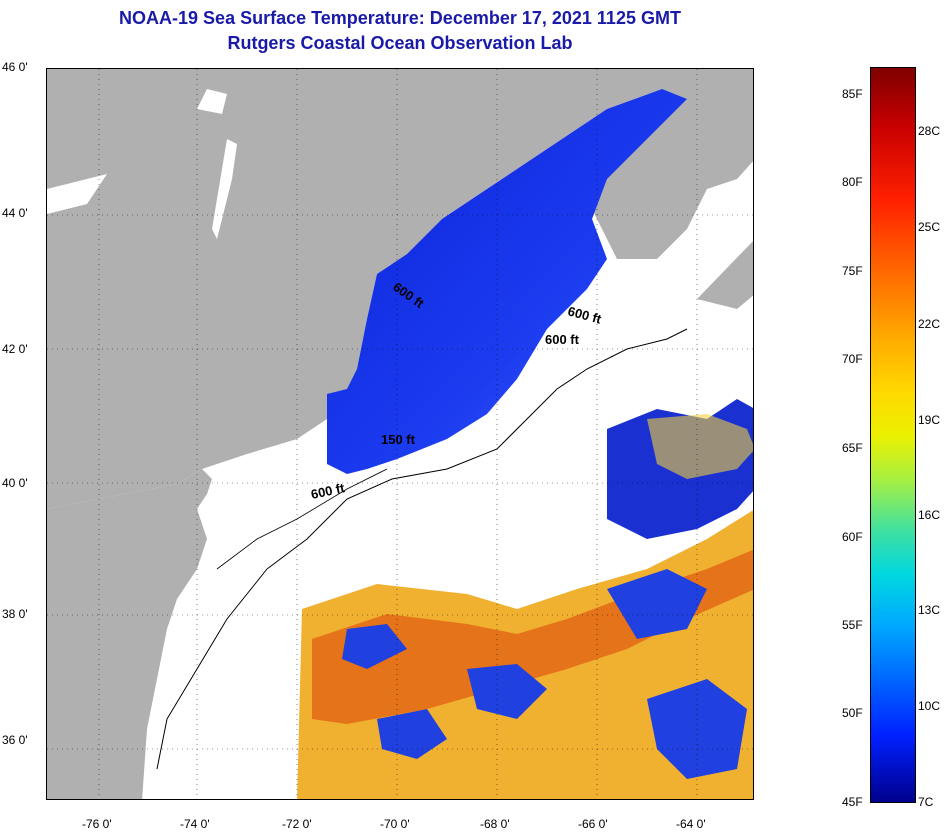 The height and width of the screenshot is (832, 944). What do you see at coordinates (725, 275) in the screenshot?
I see `land-nova-scotia` at bounding box center [725, 275].